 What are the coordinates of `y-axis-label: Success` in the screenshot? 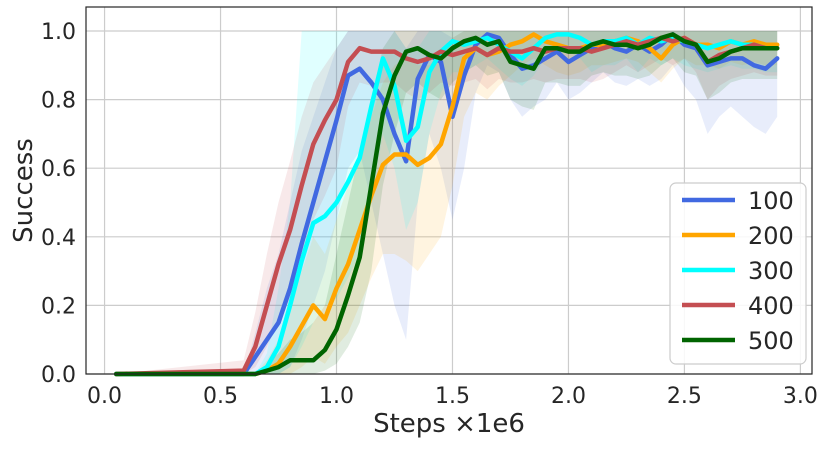 It's located at (24, 190).